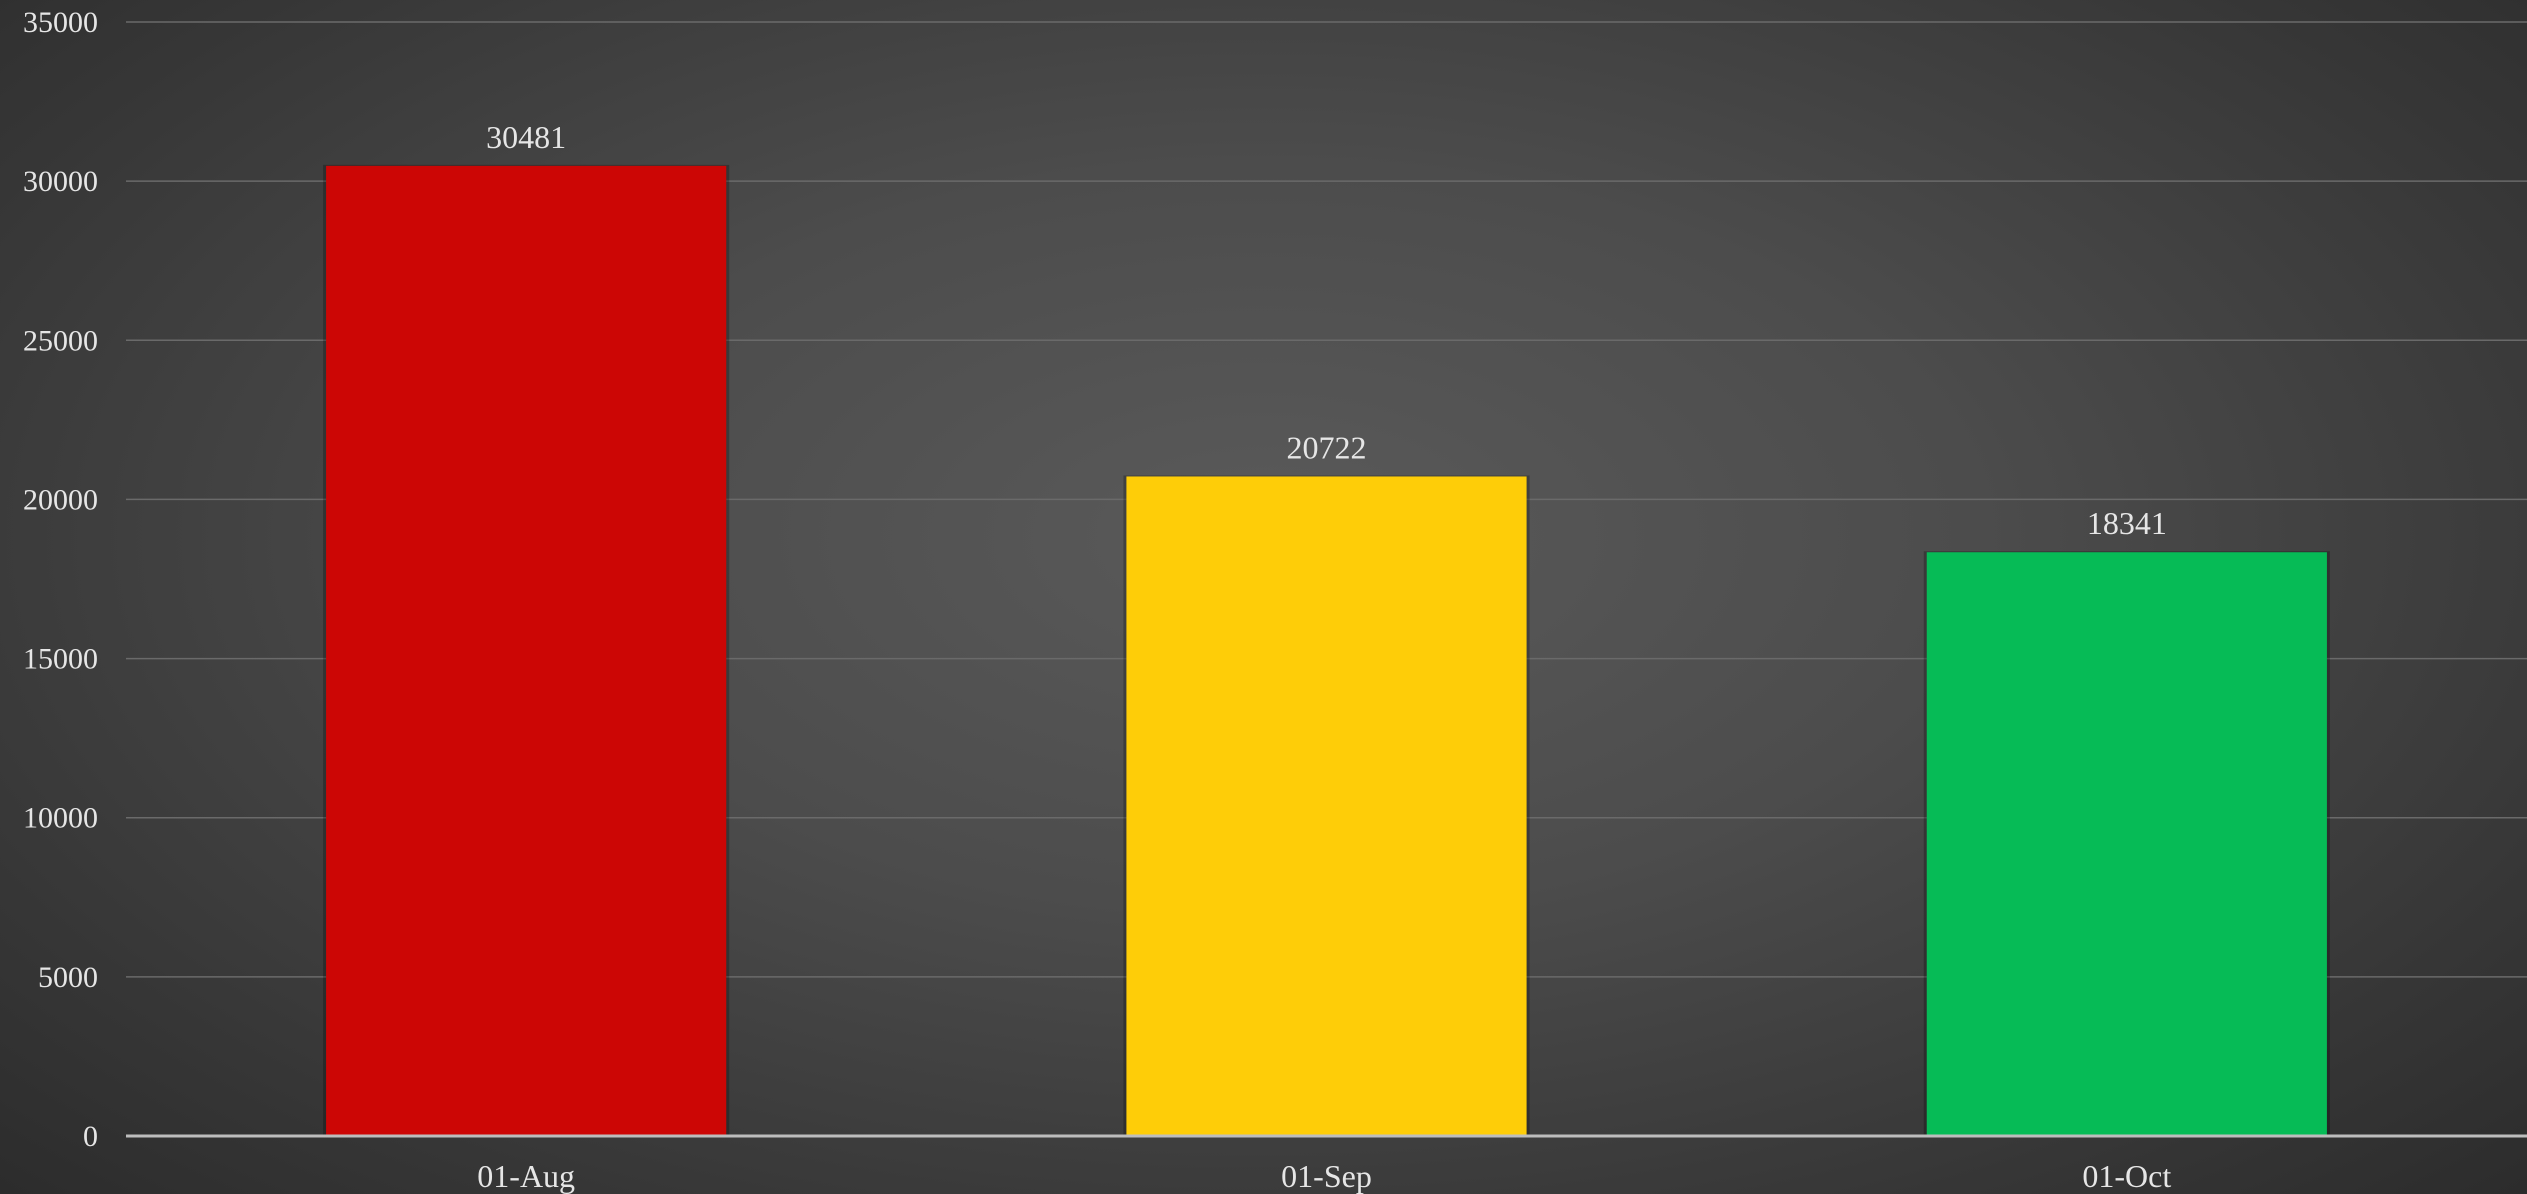  I want to click on y-tick-label: 25000, so click(60, 340).